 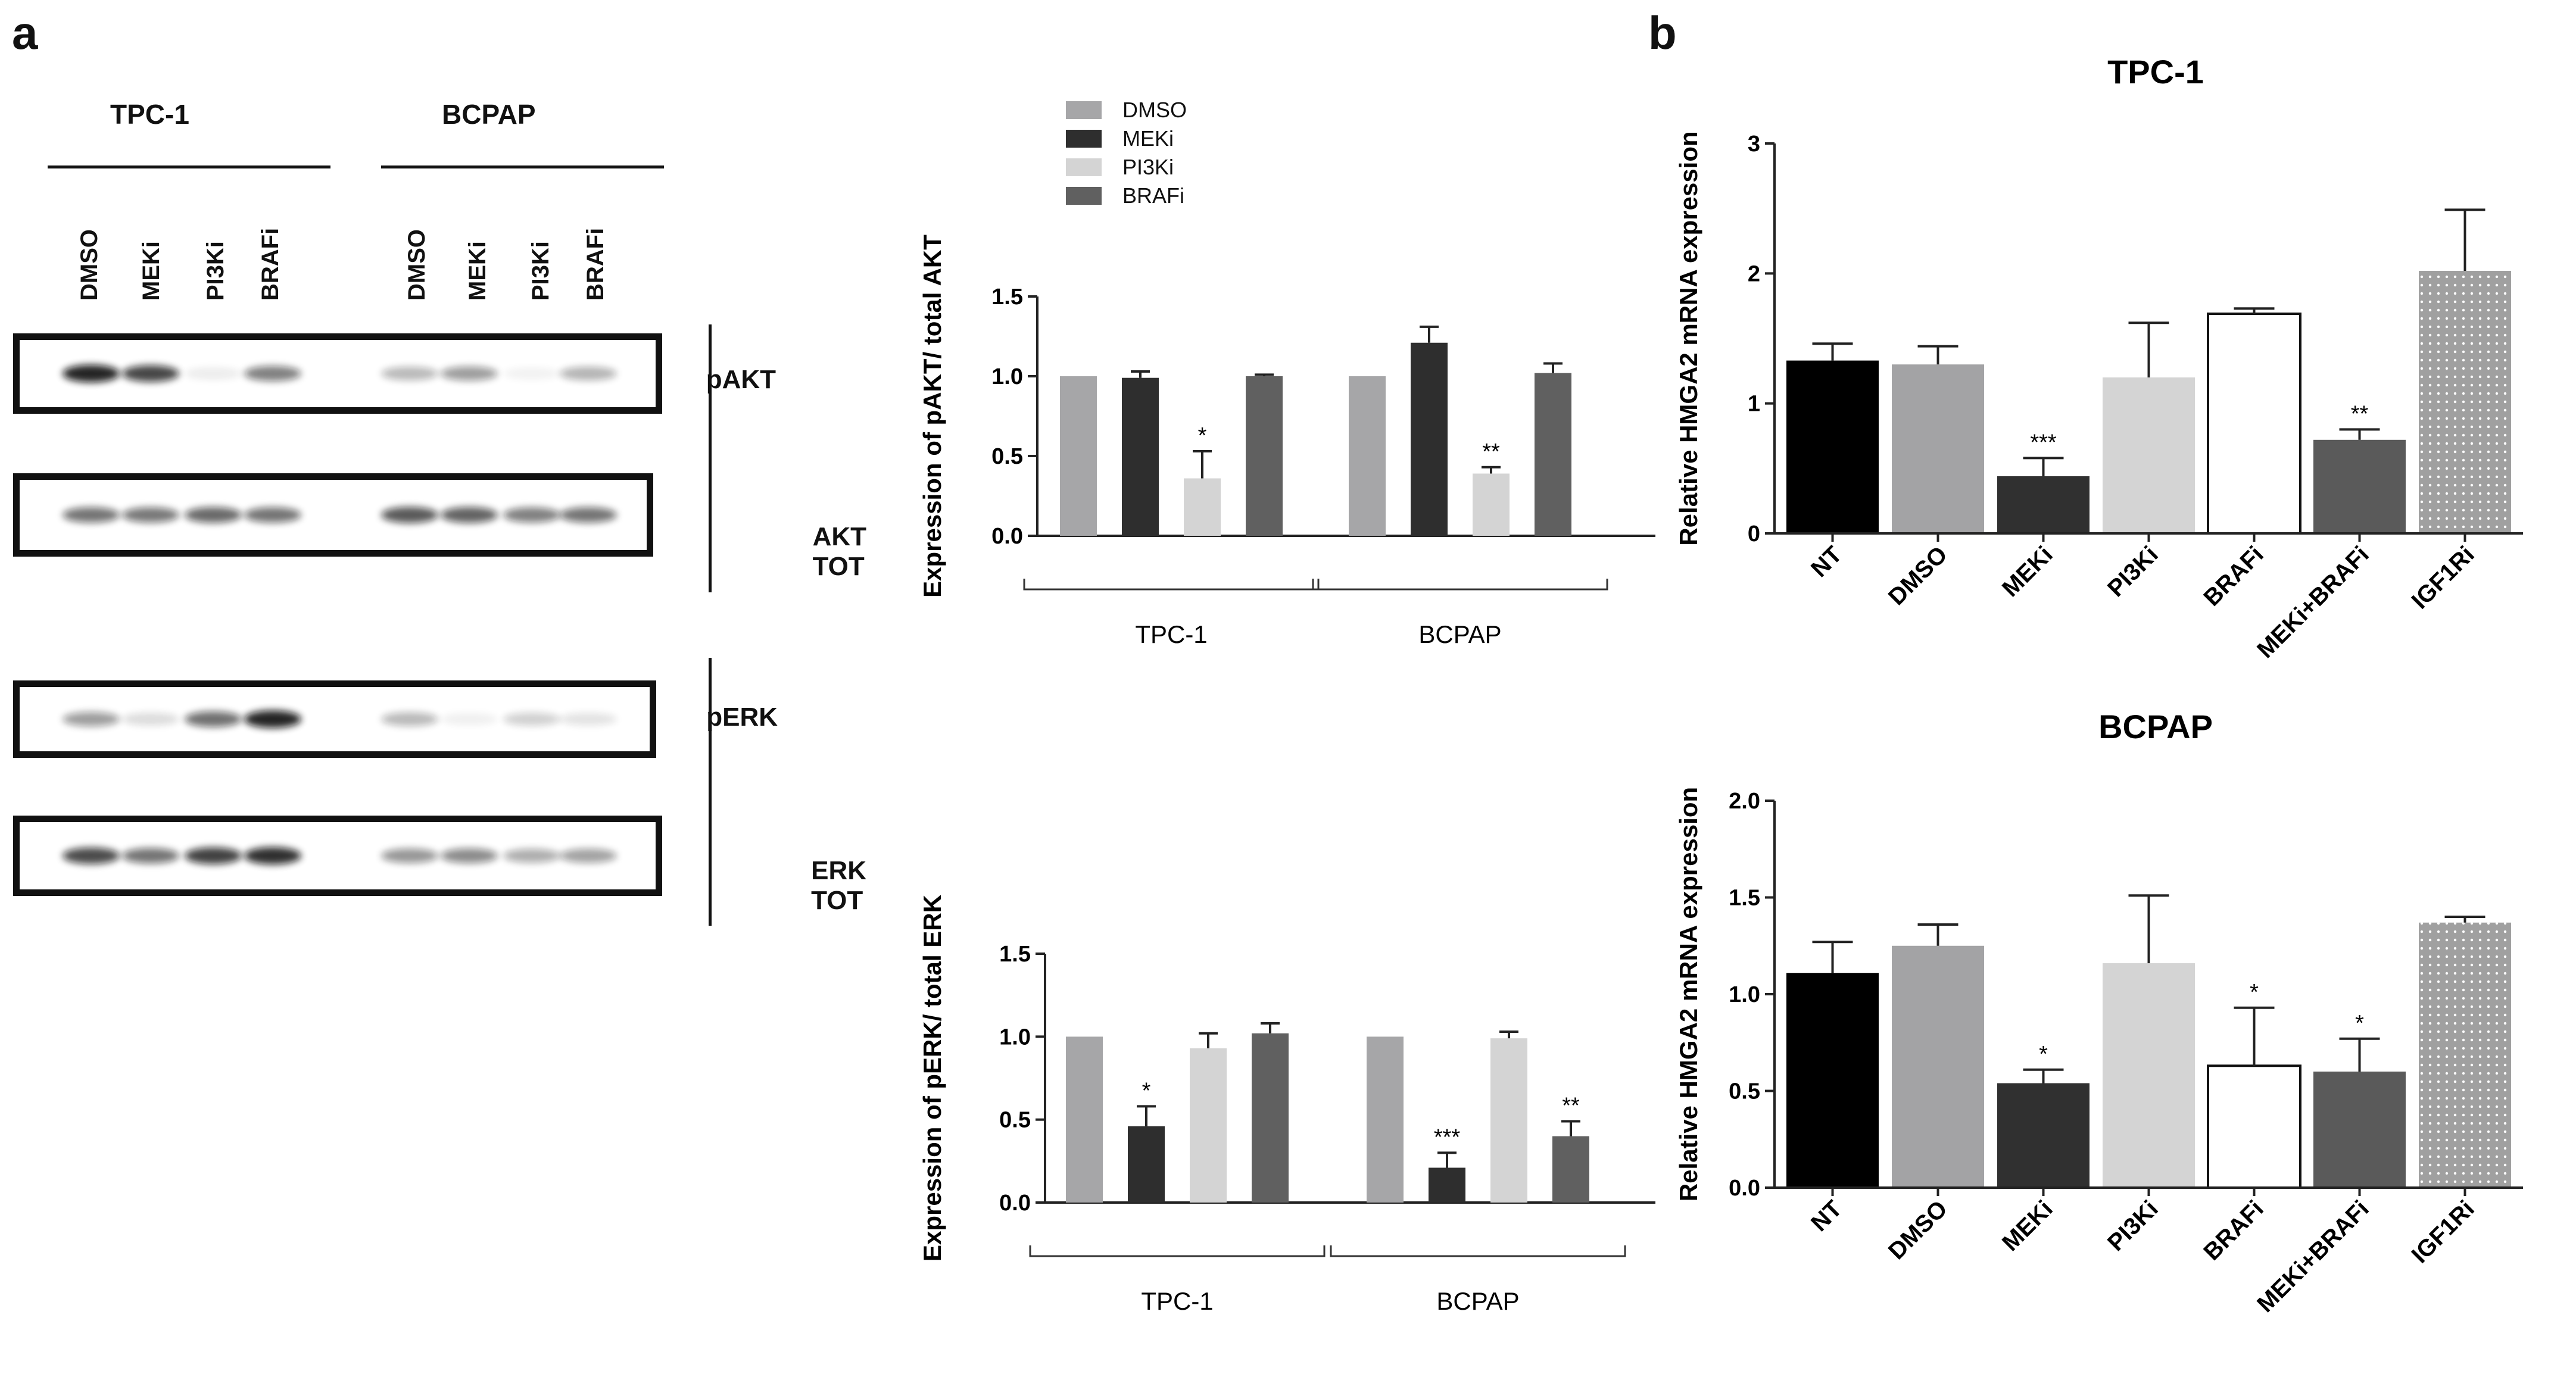 What do you see at coordinates (1153, 195) in the screenshot?
I see `legend-label: BRAFi` at bounding box center [1153, 195].